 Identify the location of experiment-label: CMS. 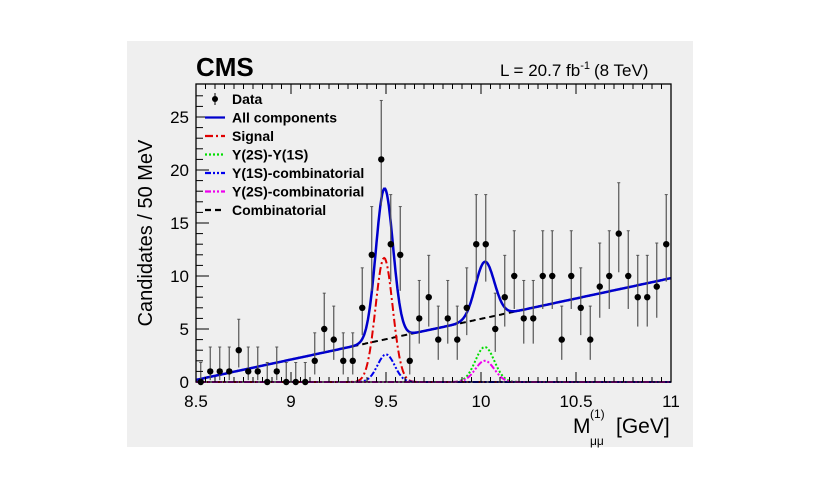
(225, 67).